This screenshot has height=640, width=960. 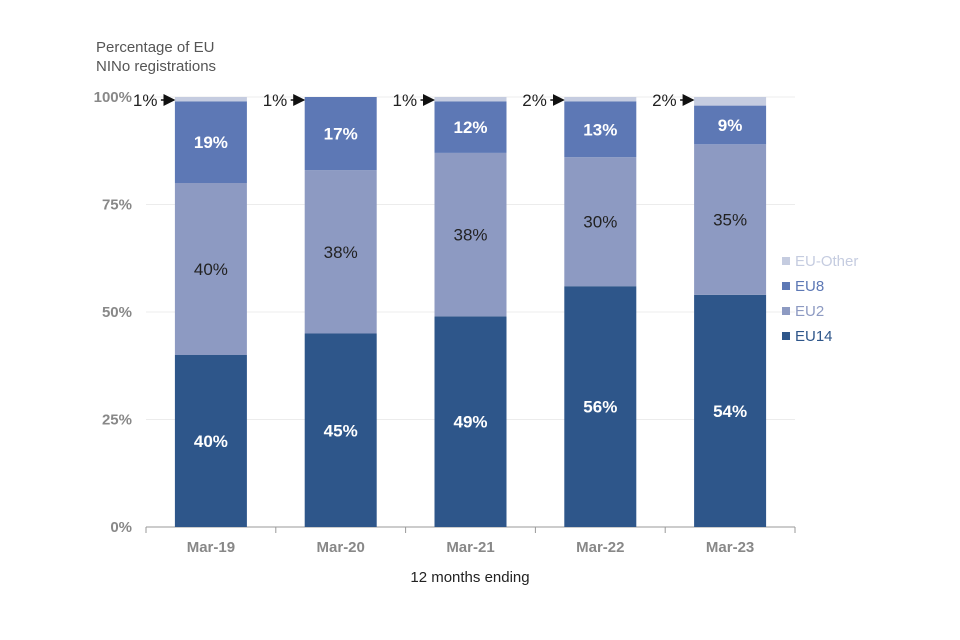 I want to click on legend-label-eu2: EU2, so click(x=809, y=311).